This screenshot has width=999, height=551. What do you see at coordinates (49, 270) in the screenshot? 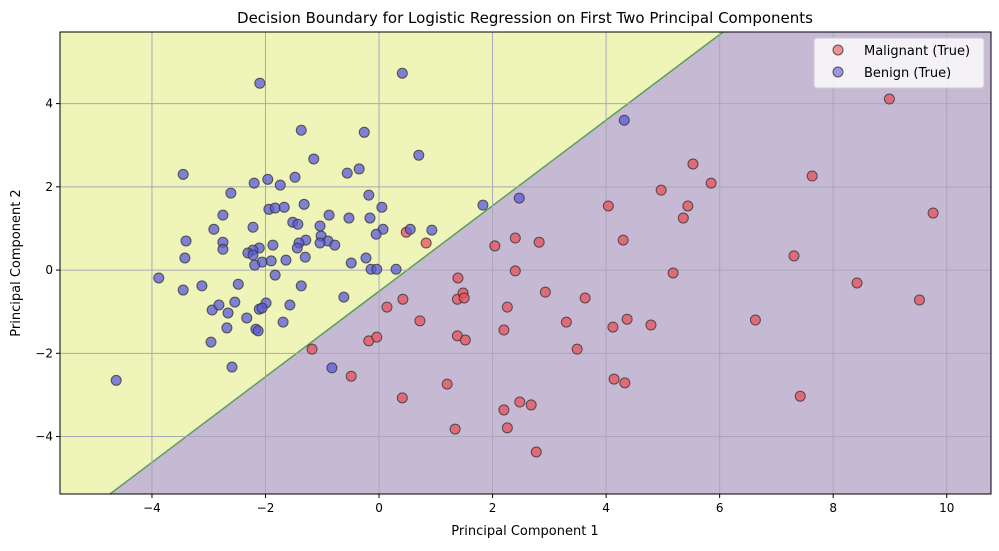
I see `y-tick-label: 0` at bounding box center [49, 270].